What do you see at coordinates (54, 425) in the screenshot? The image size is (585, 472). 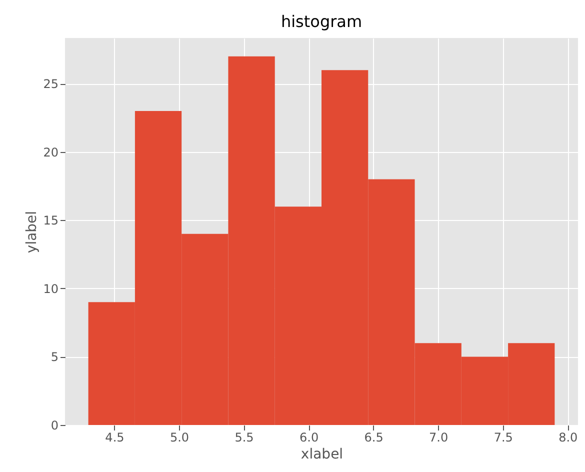 I see `y-tick-label: 0` at bounding box center [54, 425].